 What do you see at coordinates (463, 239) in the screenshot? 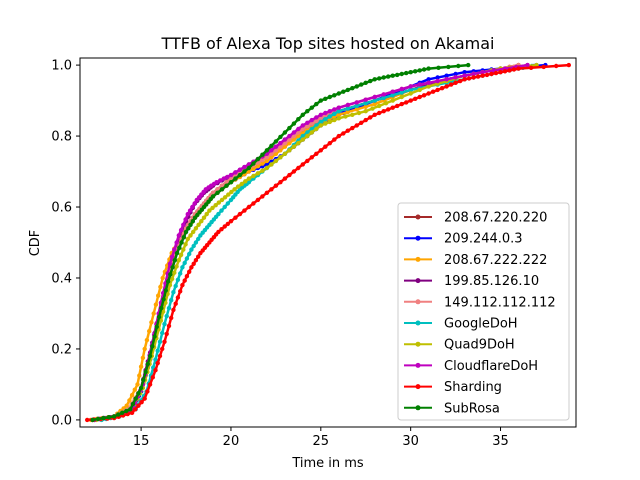
I see `legend-entry: 209.244.0.3` at bounding box center [463, 239].